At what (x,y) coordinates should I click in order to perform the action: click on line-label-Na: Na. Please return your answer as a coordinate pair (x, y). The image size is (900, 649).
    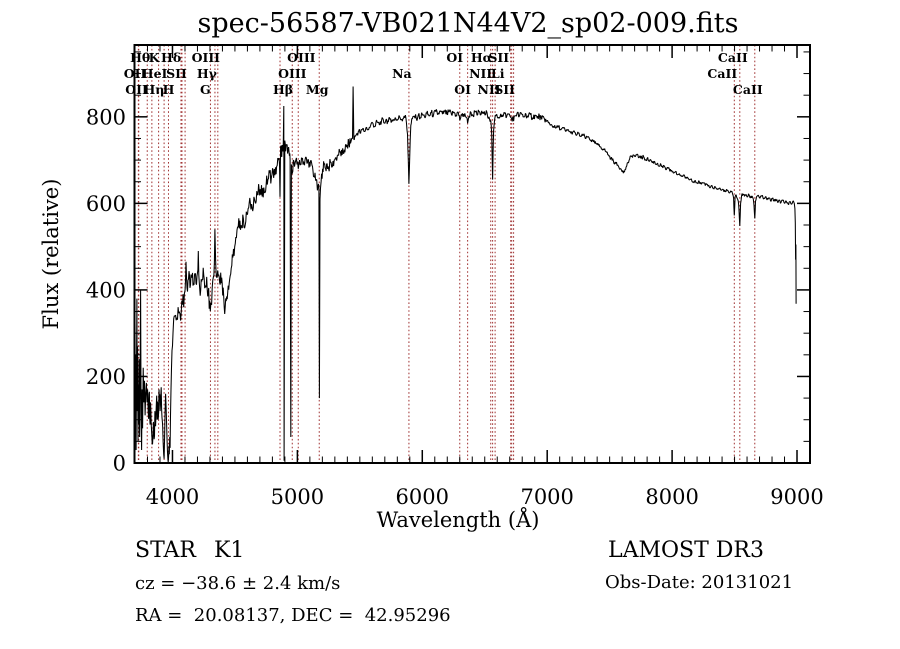
    Looking at the image, I should click on (402, 73).